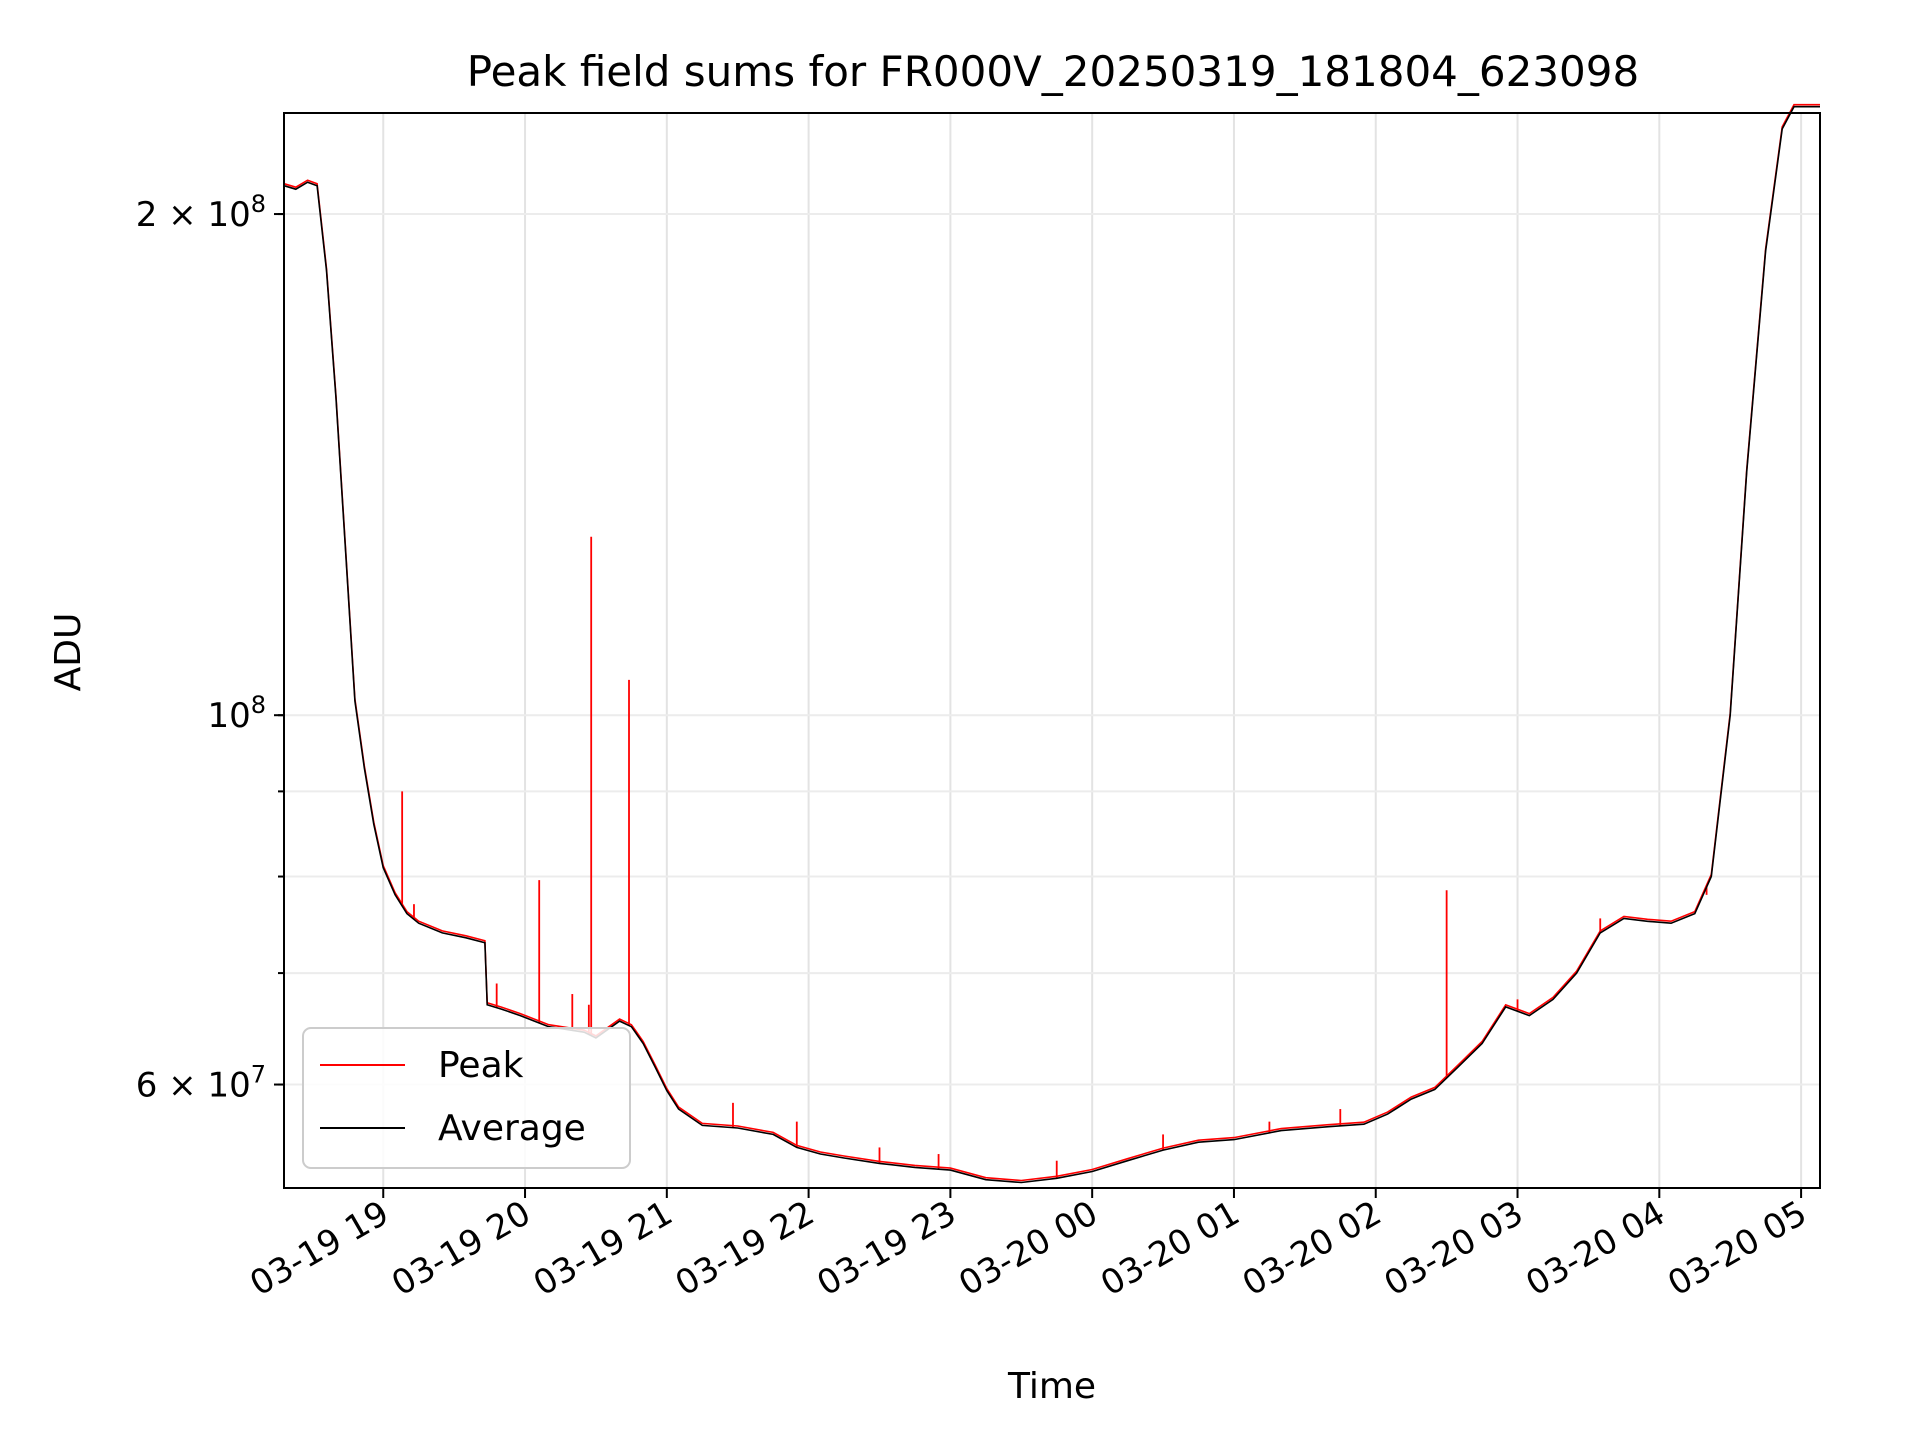  I want to click on legend-box, so click(466, 1098).